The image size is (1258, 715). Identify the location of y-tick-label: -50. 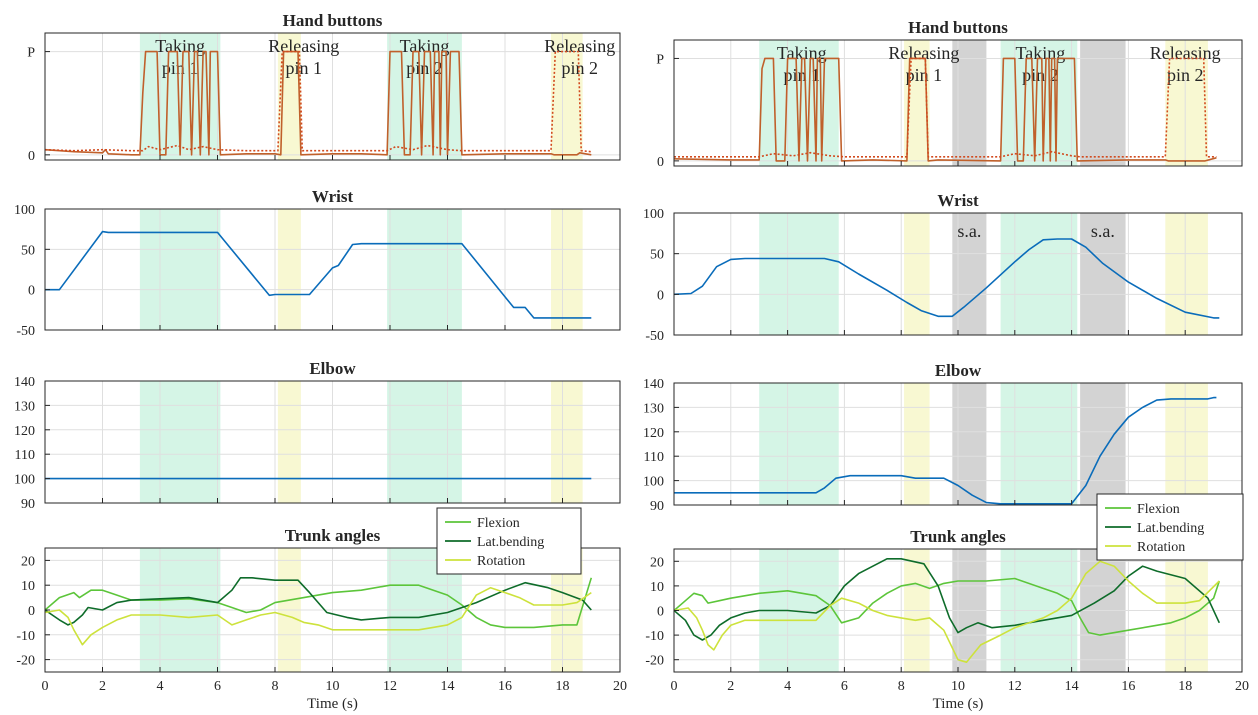
(654, 336).